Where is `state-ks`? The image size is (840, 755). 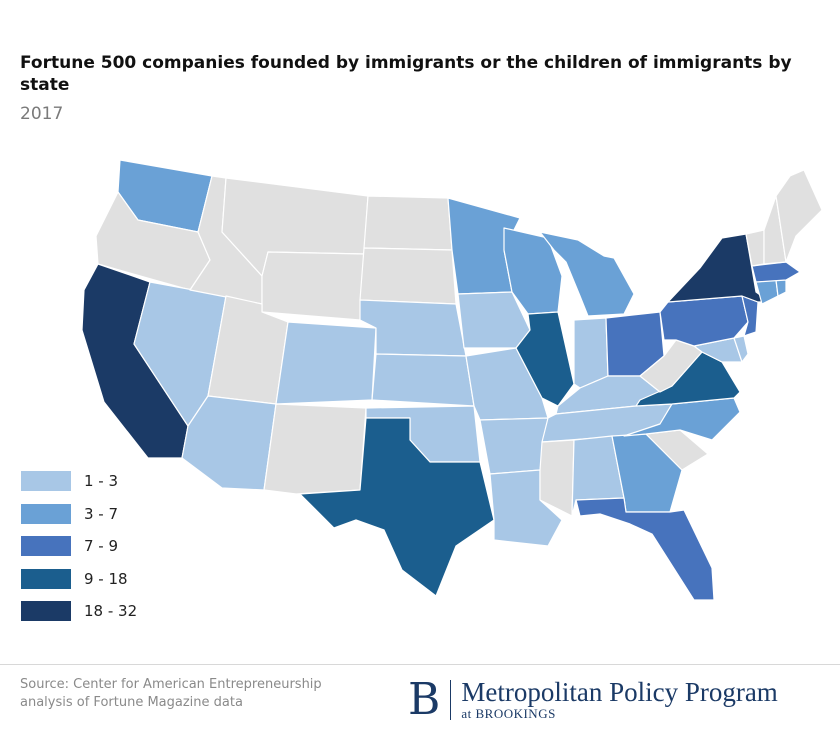
state-ks is located at coordinates (423, 380).